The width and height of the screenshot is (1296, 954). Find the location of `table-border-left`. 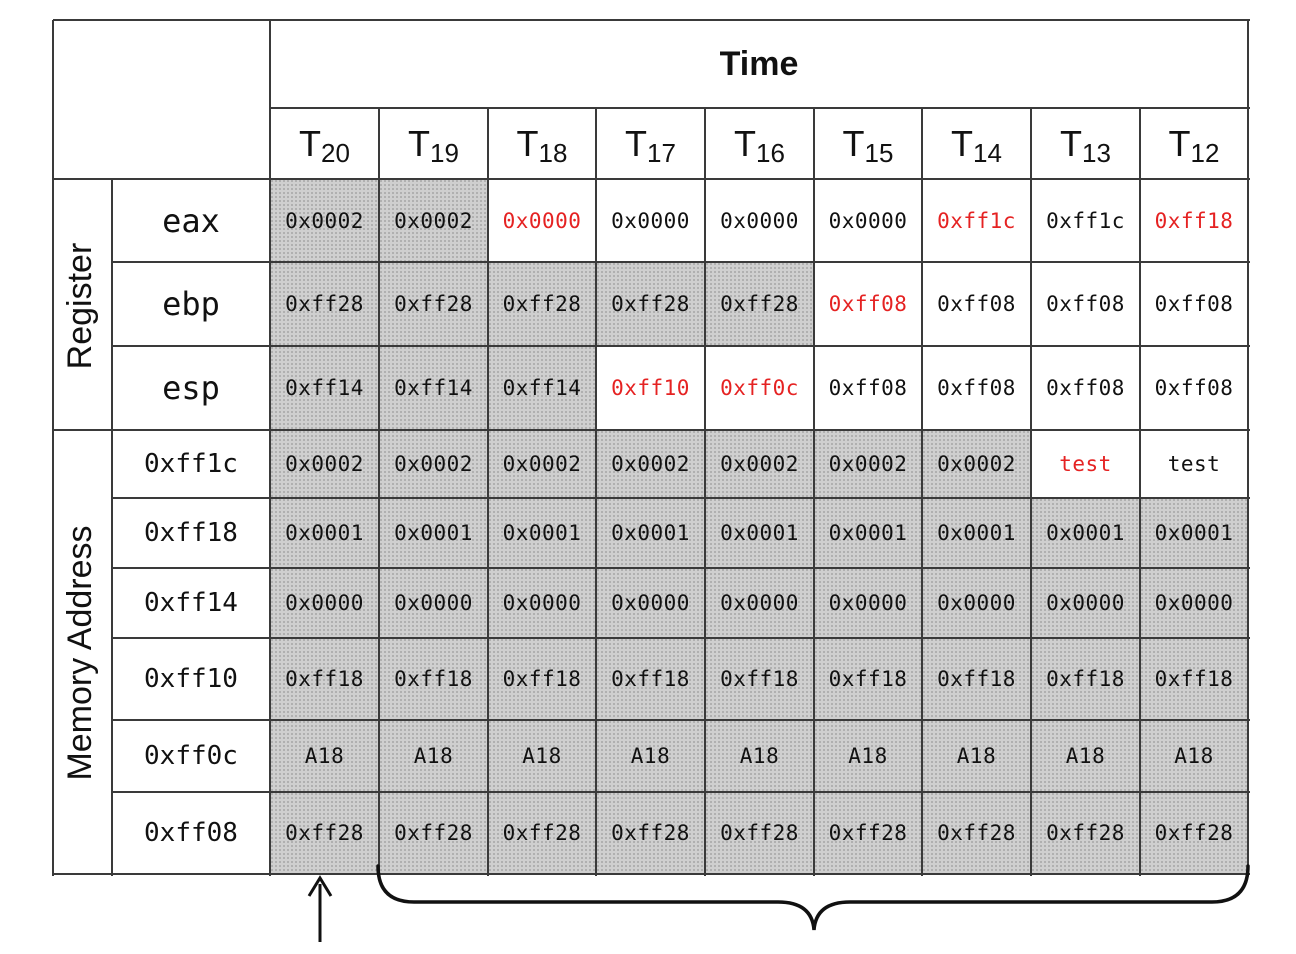

table-border-left is located at coordinates (53, 448).